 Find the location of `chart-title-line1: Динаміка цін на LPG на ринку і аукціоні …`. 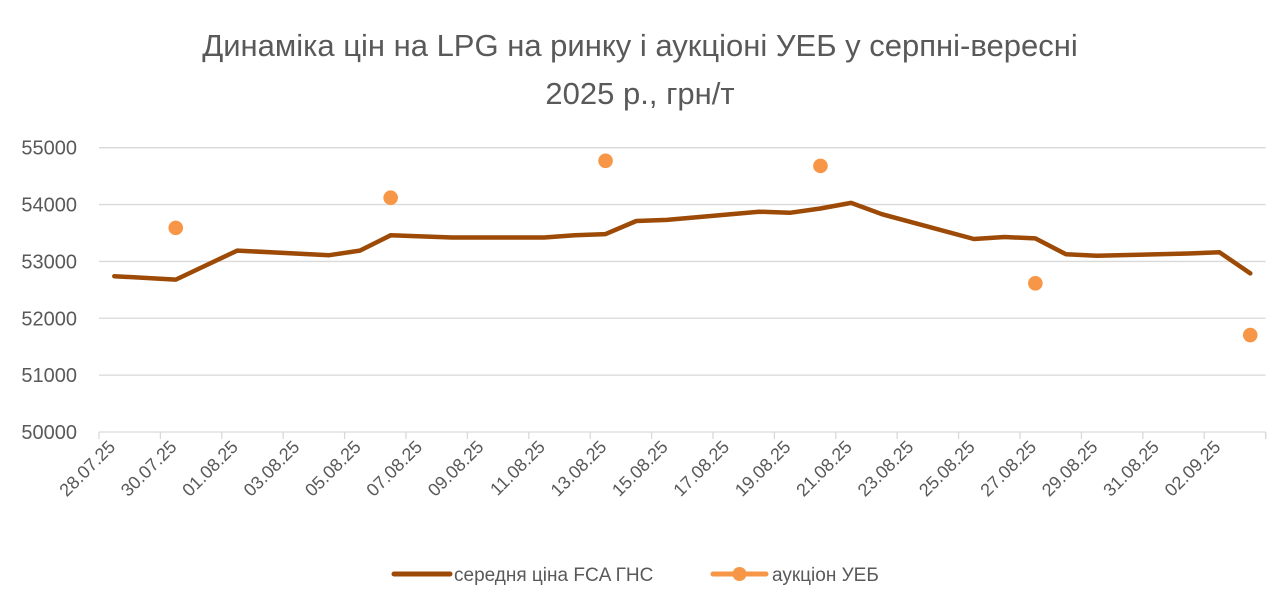

chart-title-line1: Динаміка цін на LPG на ринку і аукціоні … is located at coordinates (639, 45).